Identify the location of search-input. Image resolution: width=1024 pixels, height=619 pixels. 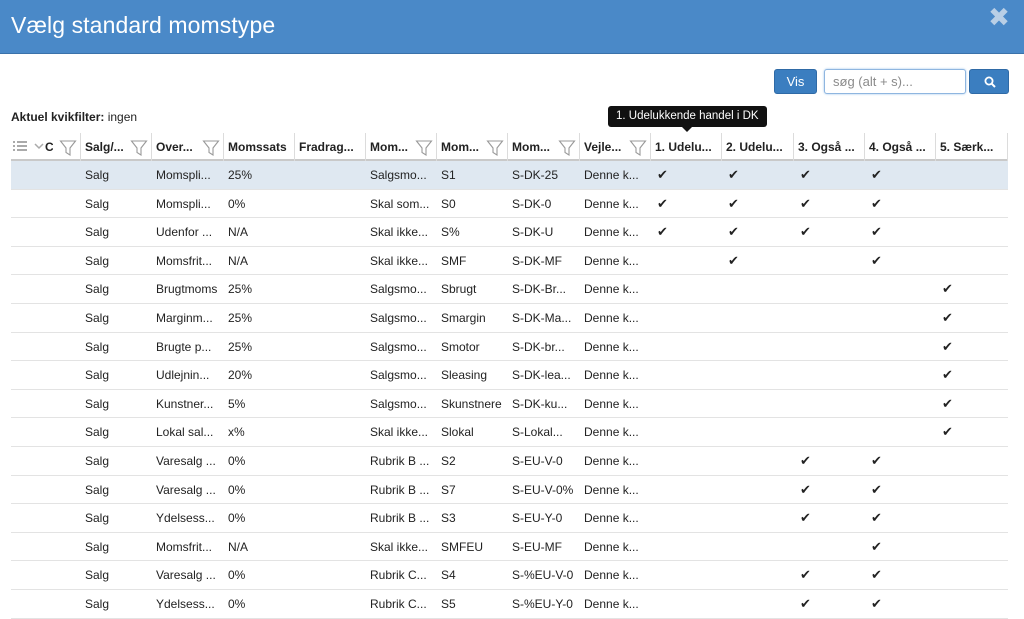
(895, 81).